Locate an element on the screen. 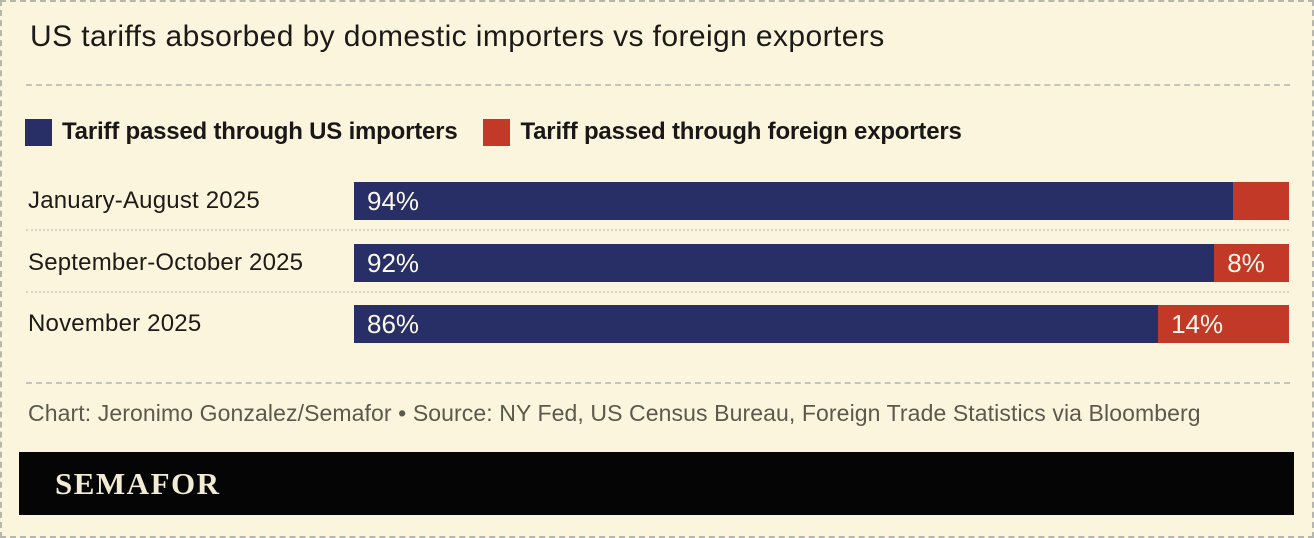 The image size is (1314, 538). exporter-bar-segment: 8% is located at coordinates (1251, 263).